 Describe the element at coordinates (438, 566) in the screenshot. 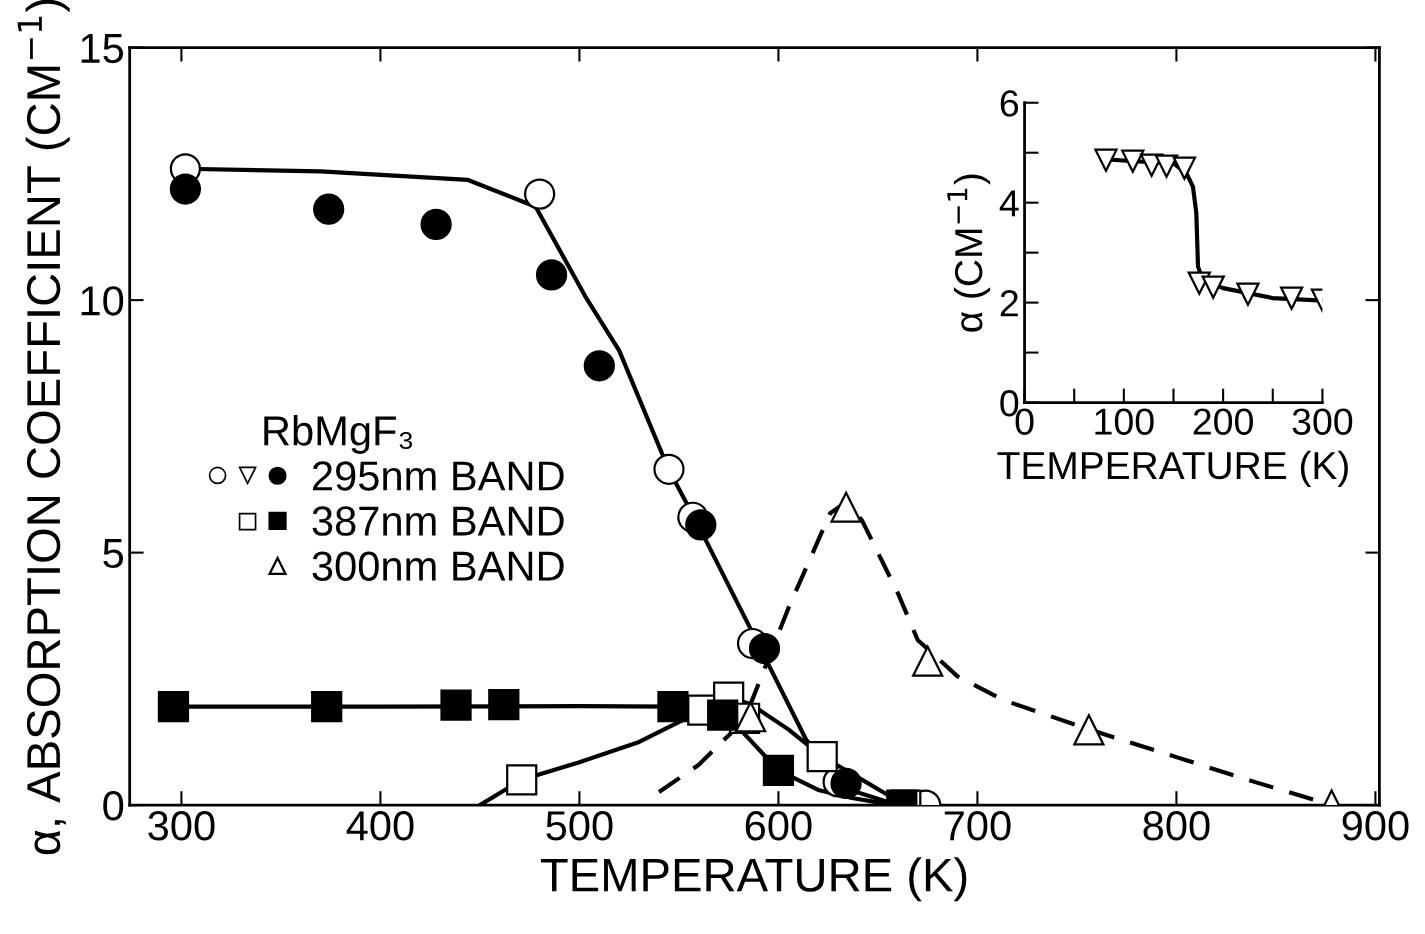

I see `legend-label: 300nm BAND` at that location.